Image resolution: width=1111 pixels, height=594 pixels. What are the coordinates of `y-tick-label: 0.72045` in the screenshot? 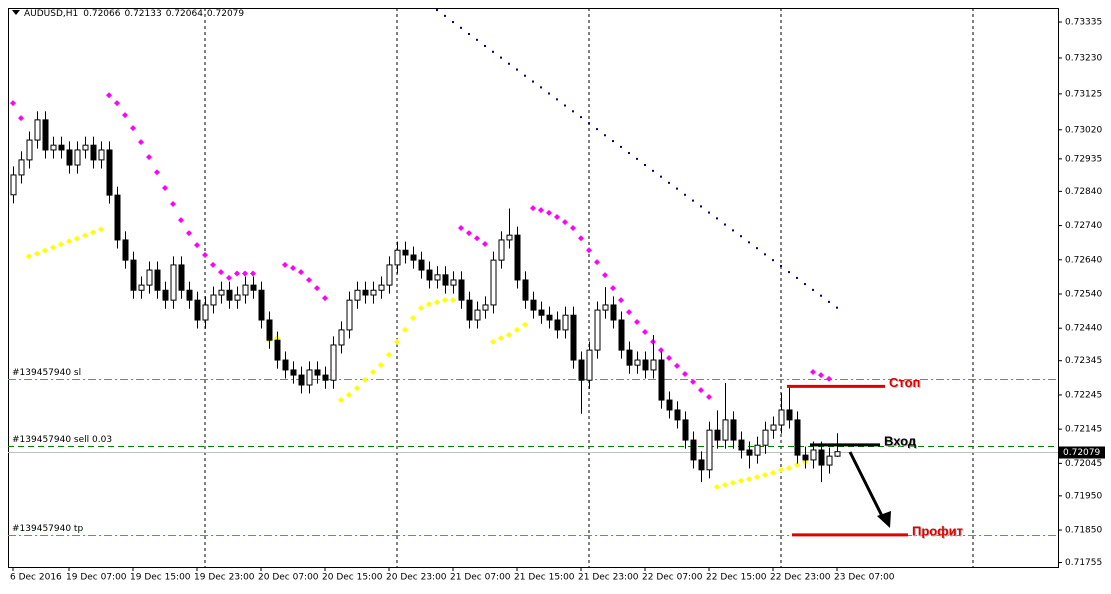 It's located at (1083, 464).